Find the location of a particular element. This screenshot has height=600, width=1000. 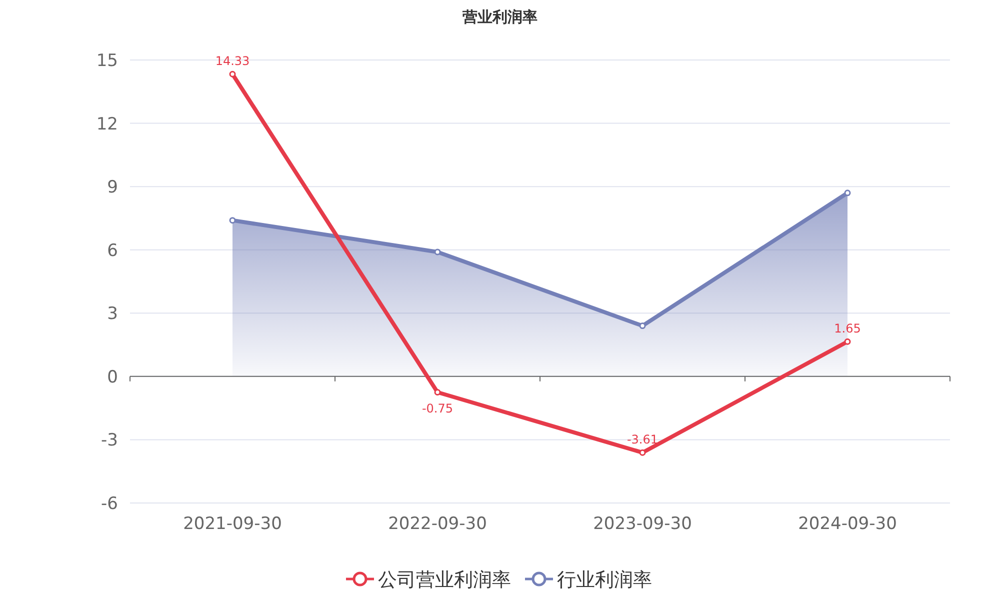

y-tick-label: 0 is located at coordinates (112, 377).